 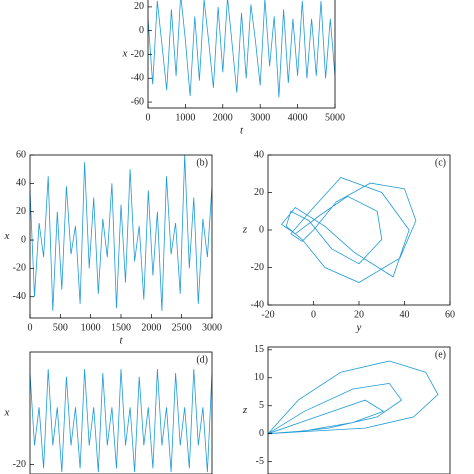 What do you see at coordinates (259, 349) in the screenshot?
I see `y-tick-label: 15` at bounding box center [259, 349].